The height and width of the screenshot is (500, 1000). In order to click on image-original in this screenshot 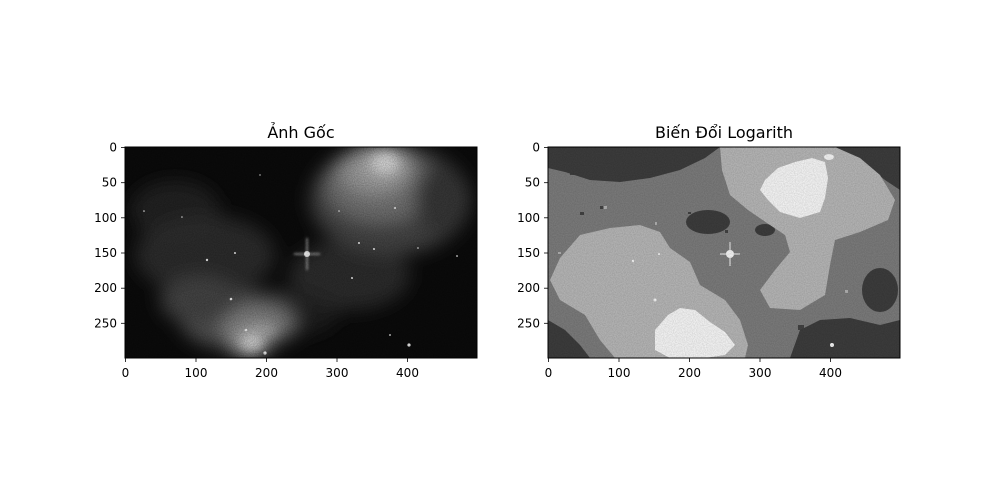, I will do `click(301, 252)`.